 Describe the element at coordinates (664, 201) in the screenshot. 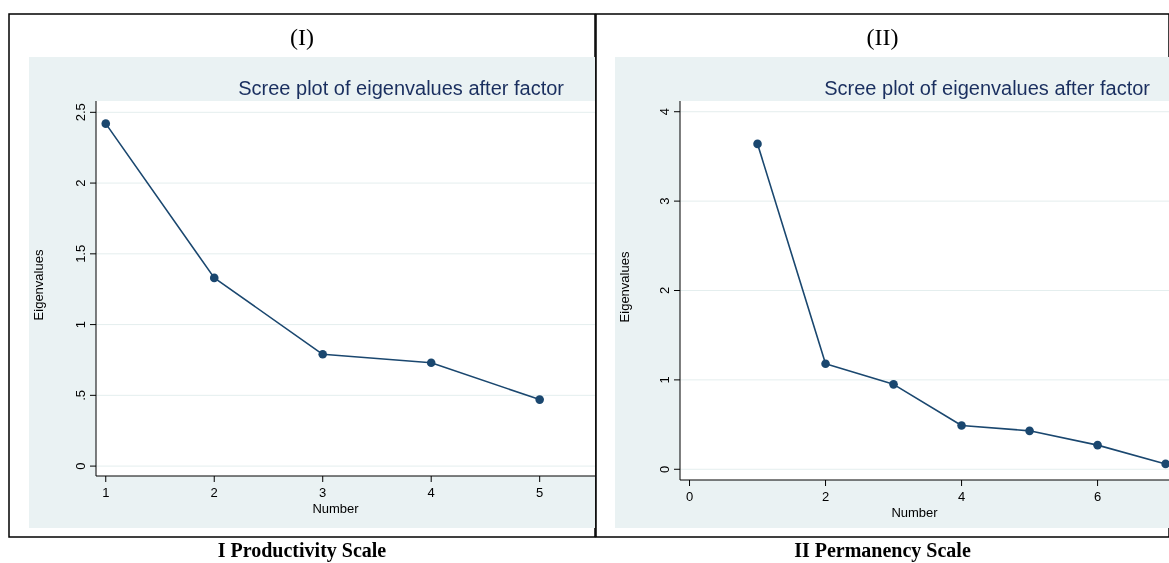

I see `y-tick-label: 3` at that location.